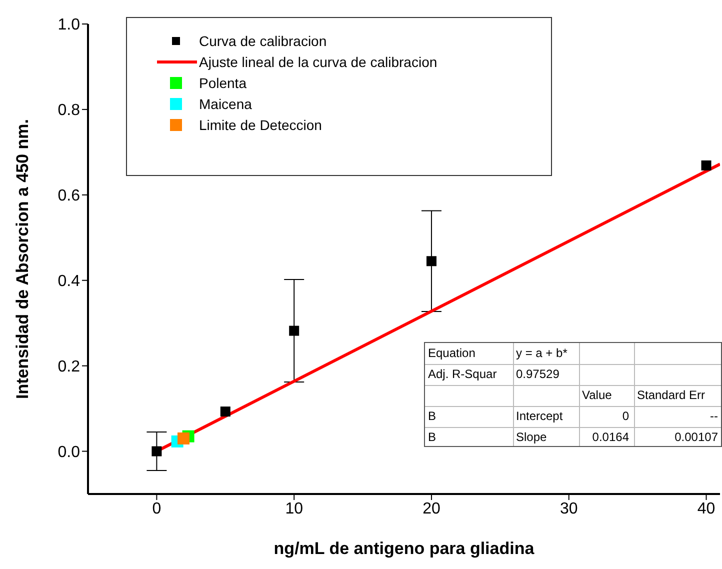  What do you see at coordinates (713, 416) in the screenshot?
I see `annotation: --` at bounding box center [713, 416].